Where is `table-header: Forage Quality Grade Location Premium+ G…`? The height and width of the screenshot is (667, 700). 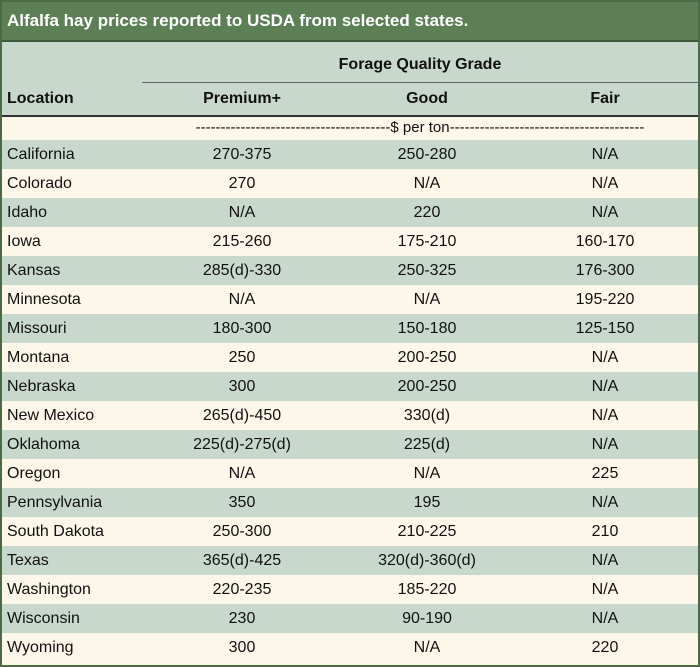
table-header: Forage Quality Grade Location Premium+ G… is located at coordinates (350, 78).